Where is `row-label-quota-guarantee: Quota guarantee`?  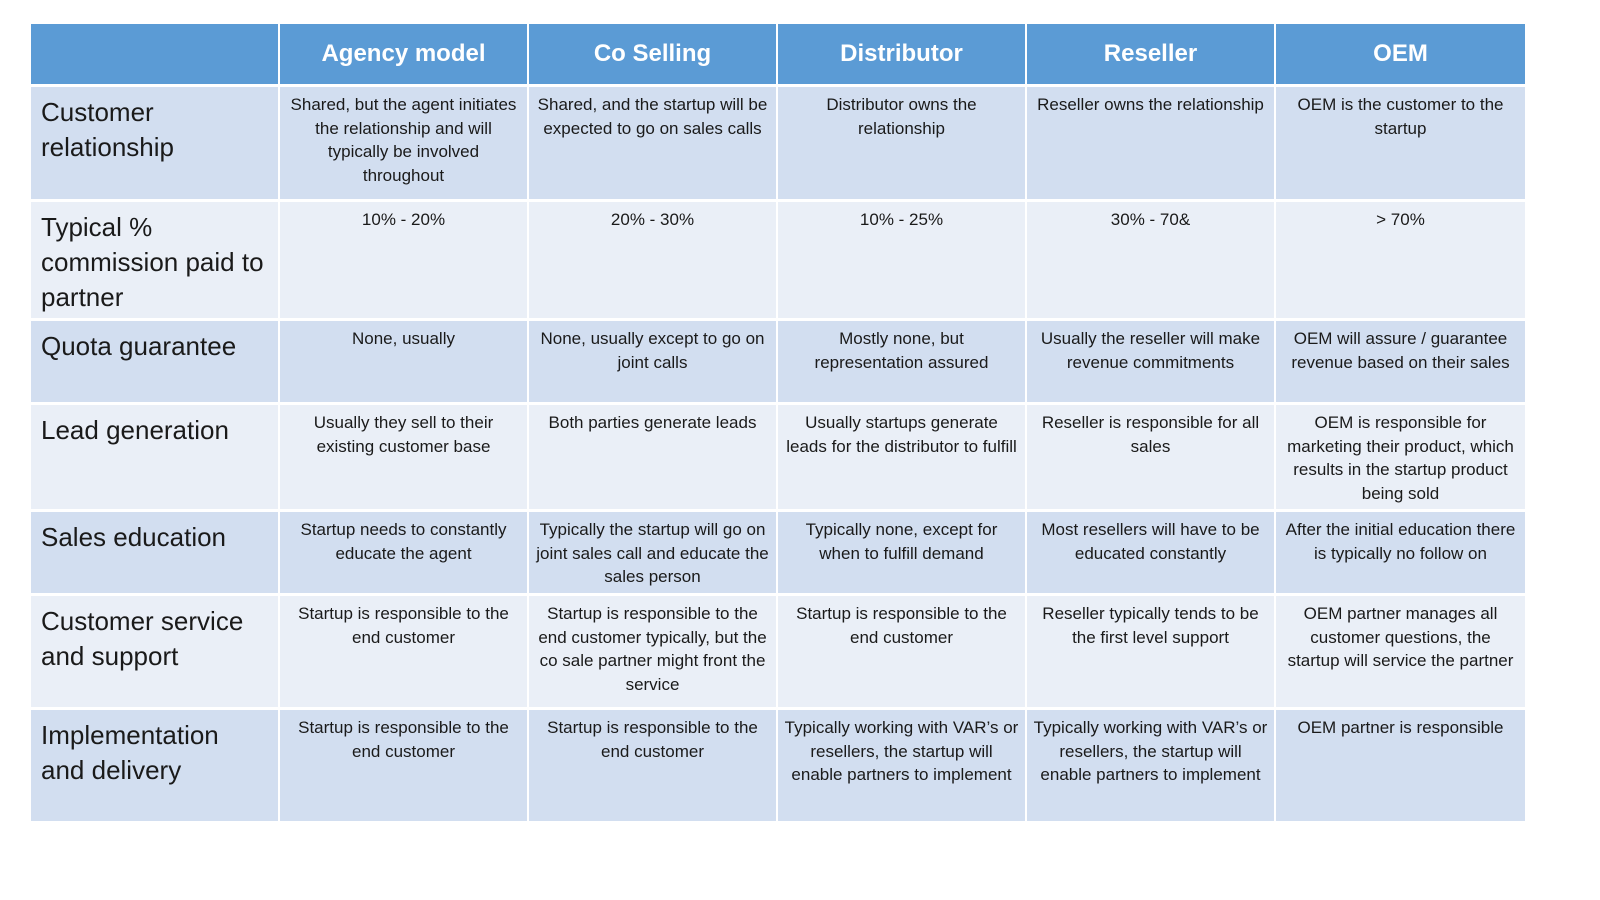
row-label-quota-guarantee: Quota guarantee is located at coordinates (155, 363).